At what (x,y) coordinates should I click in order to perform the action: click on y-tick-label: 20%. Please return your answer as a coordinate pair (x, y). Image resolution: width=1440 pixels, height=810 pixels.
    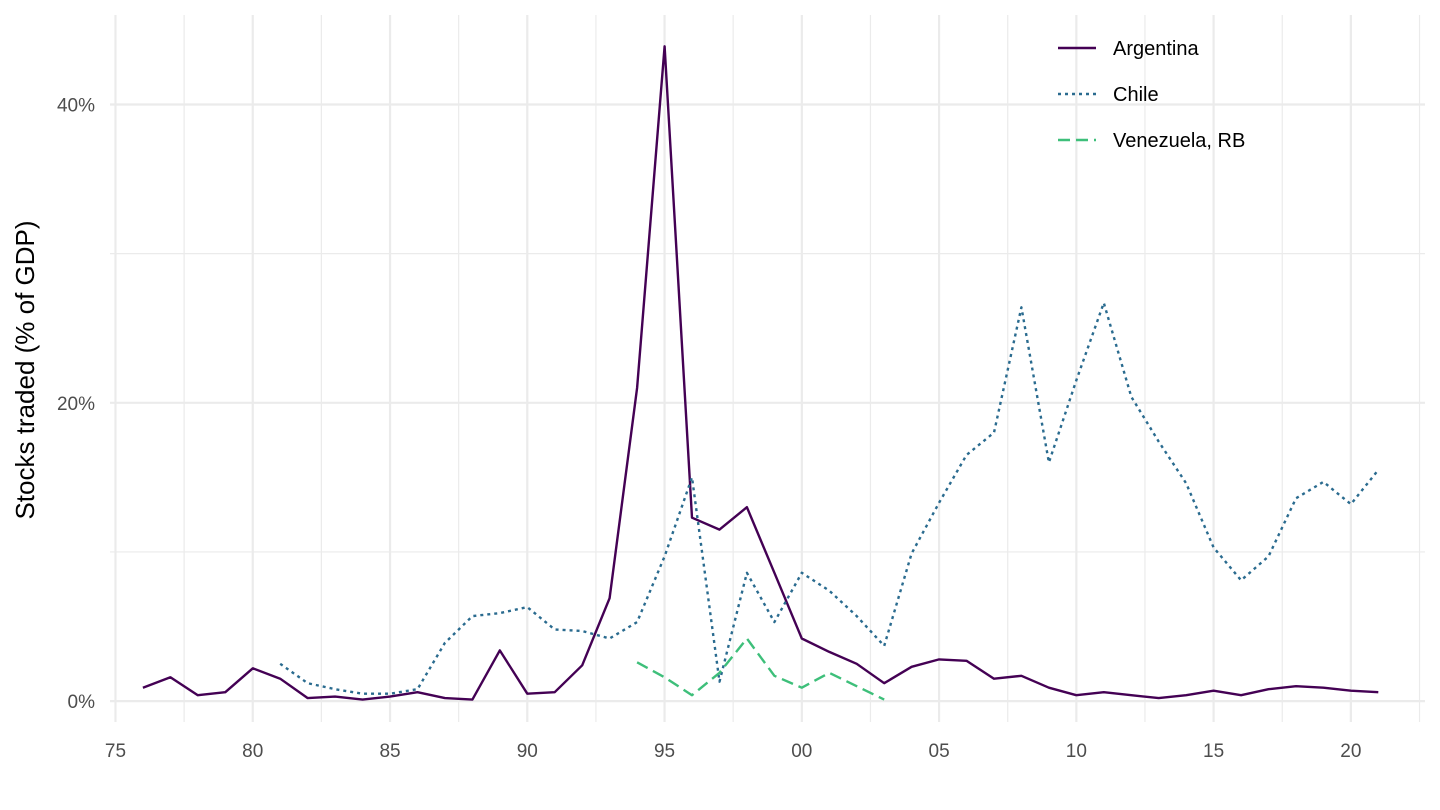
    Looking at the image, I should click on (76, 404).